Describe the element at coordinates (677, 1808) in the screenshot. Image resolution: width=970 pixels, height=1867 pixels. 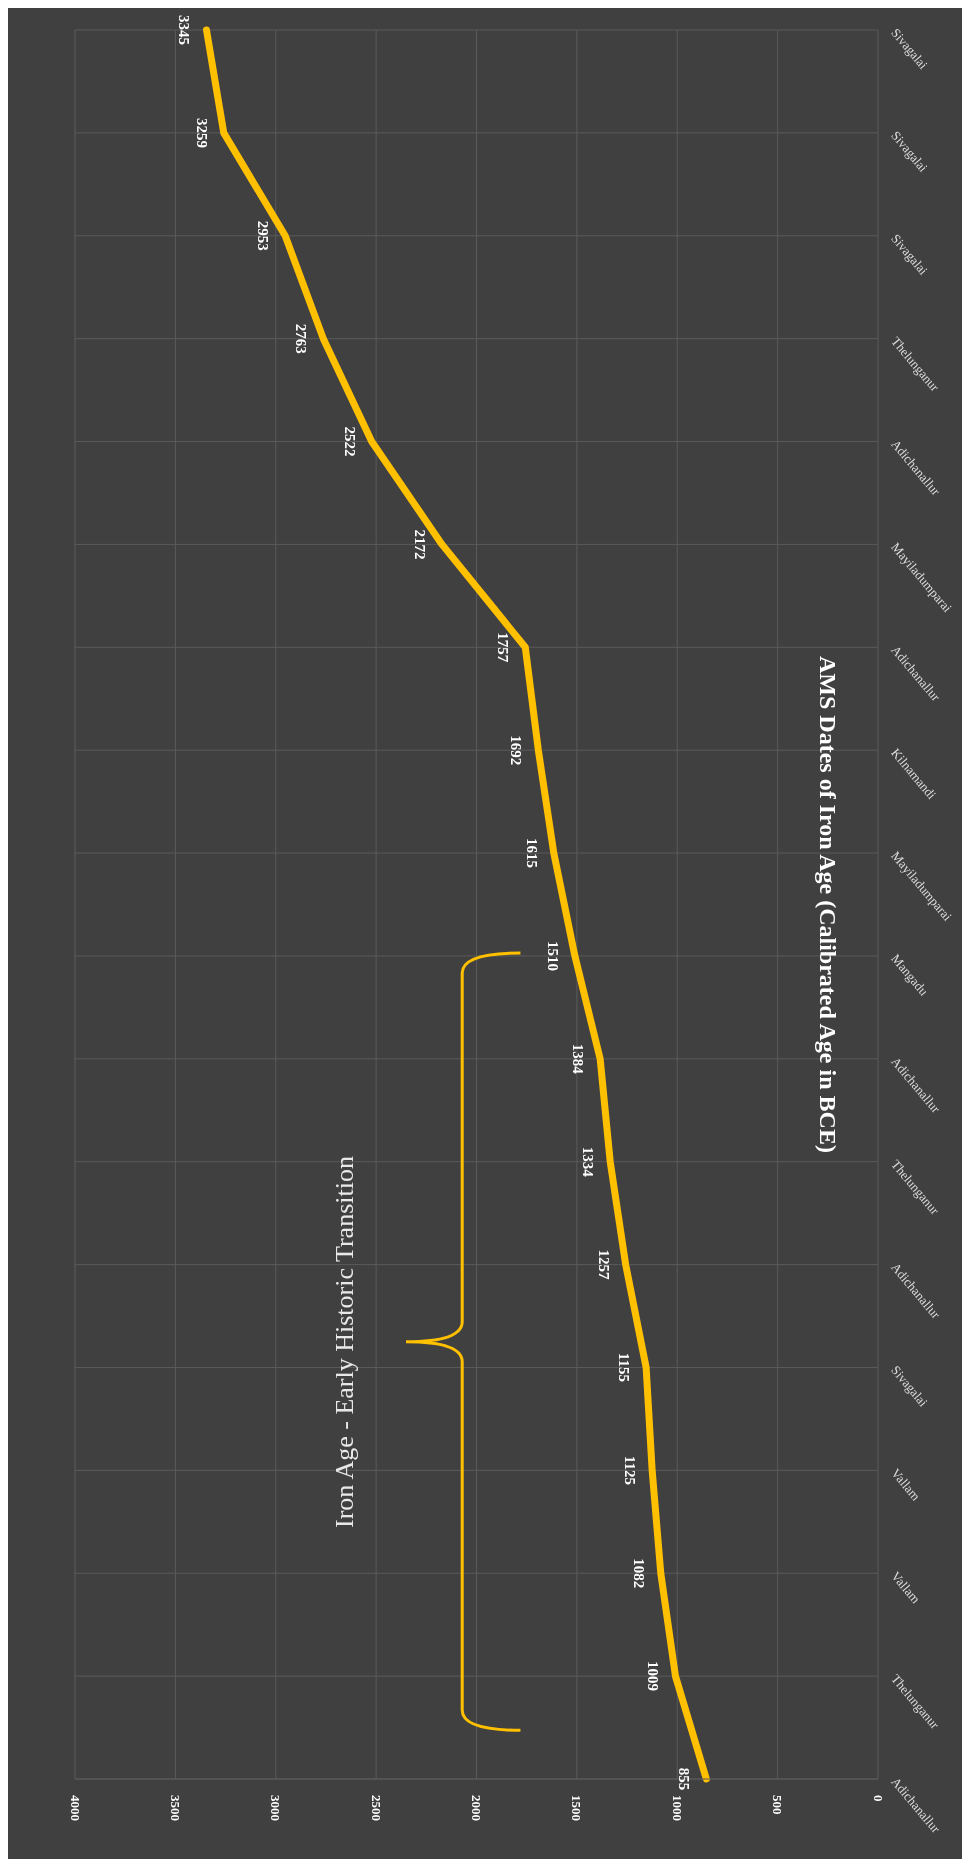
I see `x-tick-label: 1000` at that location.